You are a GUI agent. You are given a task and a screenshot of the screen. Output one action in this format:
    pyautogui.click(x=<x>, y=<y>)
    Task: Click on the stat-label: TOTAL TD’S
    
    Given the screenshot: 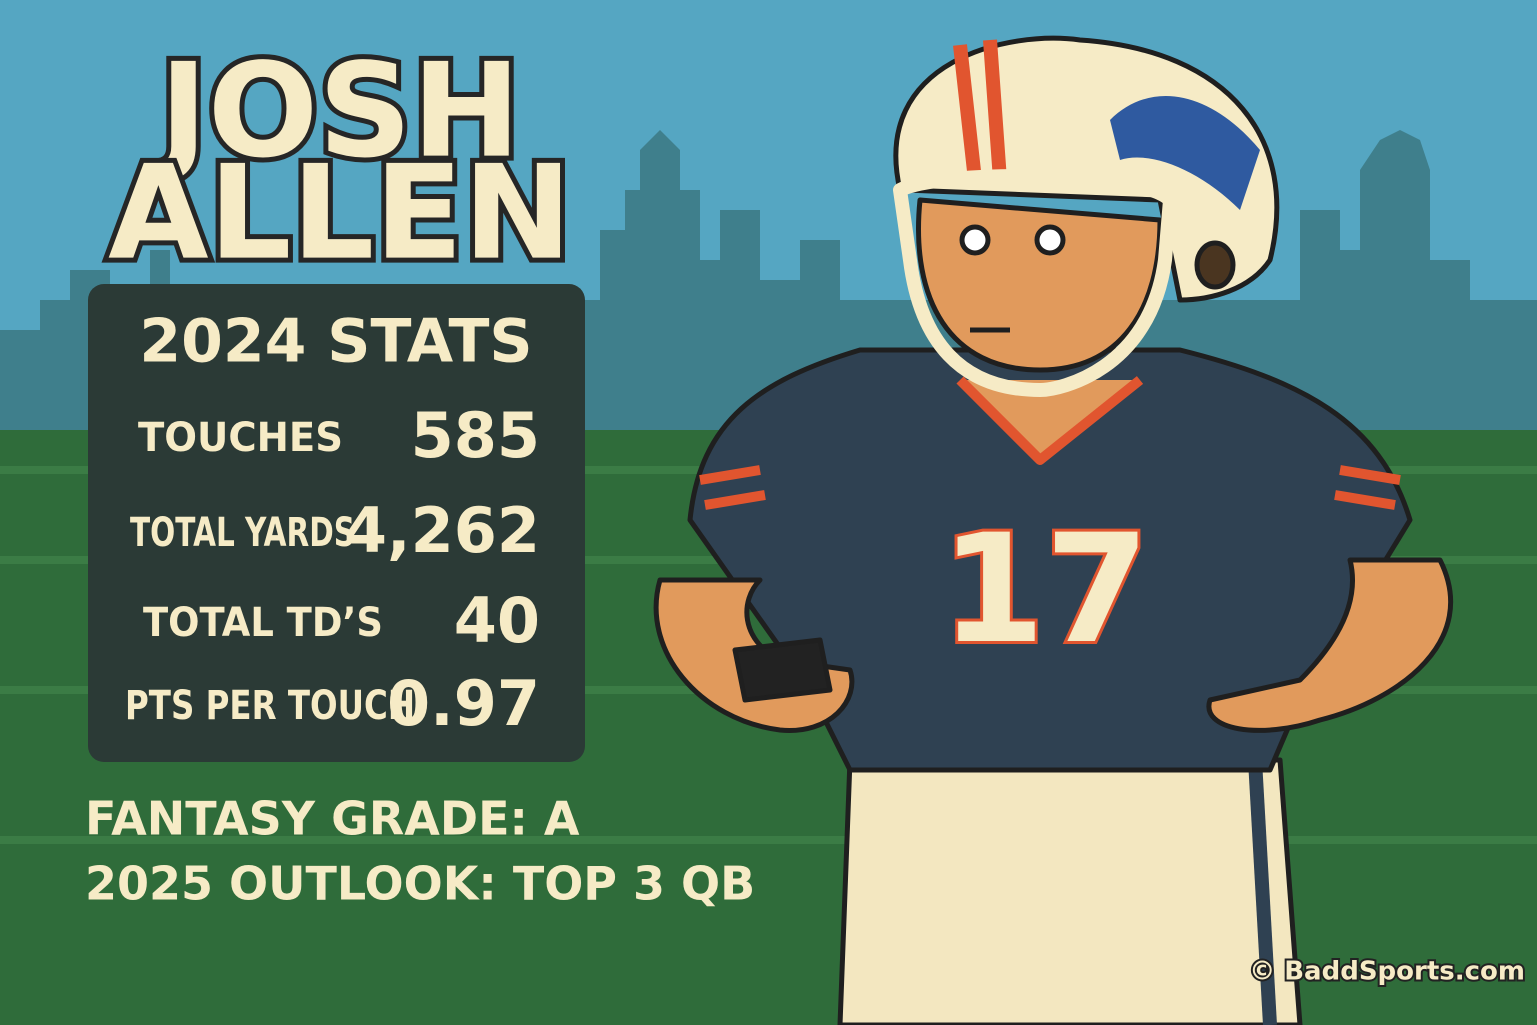 What is the action you would take?
    pyautogui.click(x=263, y=623)
    